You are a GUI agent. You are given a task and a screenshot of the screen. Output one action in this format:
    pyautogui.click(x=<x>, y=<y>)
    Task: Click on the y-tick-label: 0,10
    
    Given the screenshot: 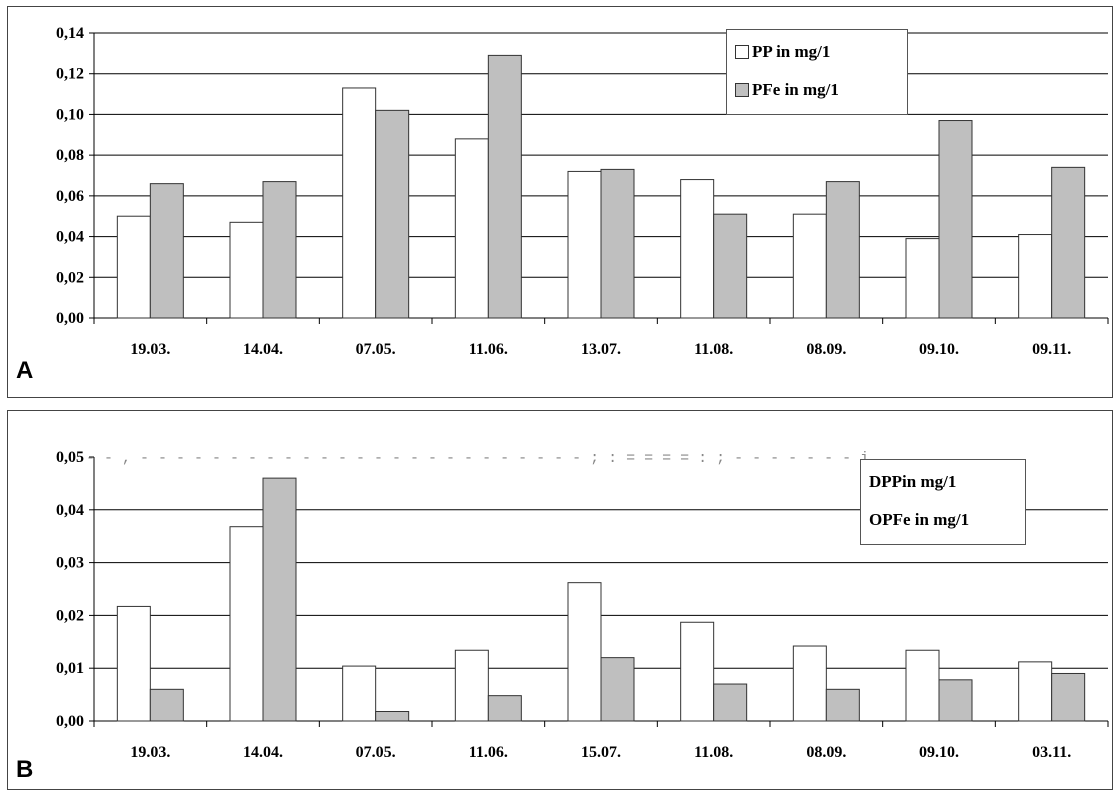 What is the action you would take?
    pyautogui.click(x=70, y=114)
    